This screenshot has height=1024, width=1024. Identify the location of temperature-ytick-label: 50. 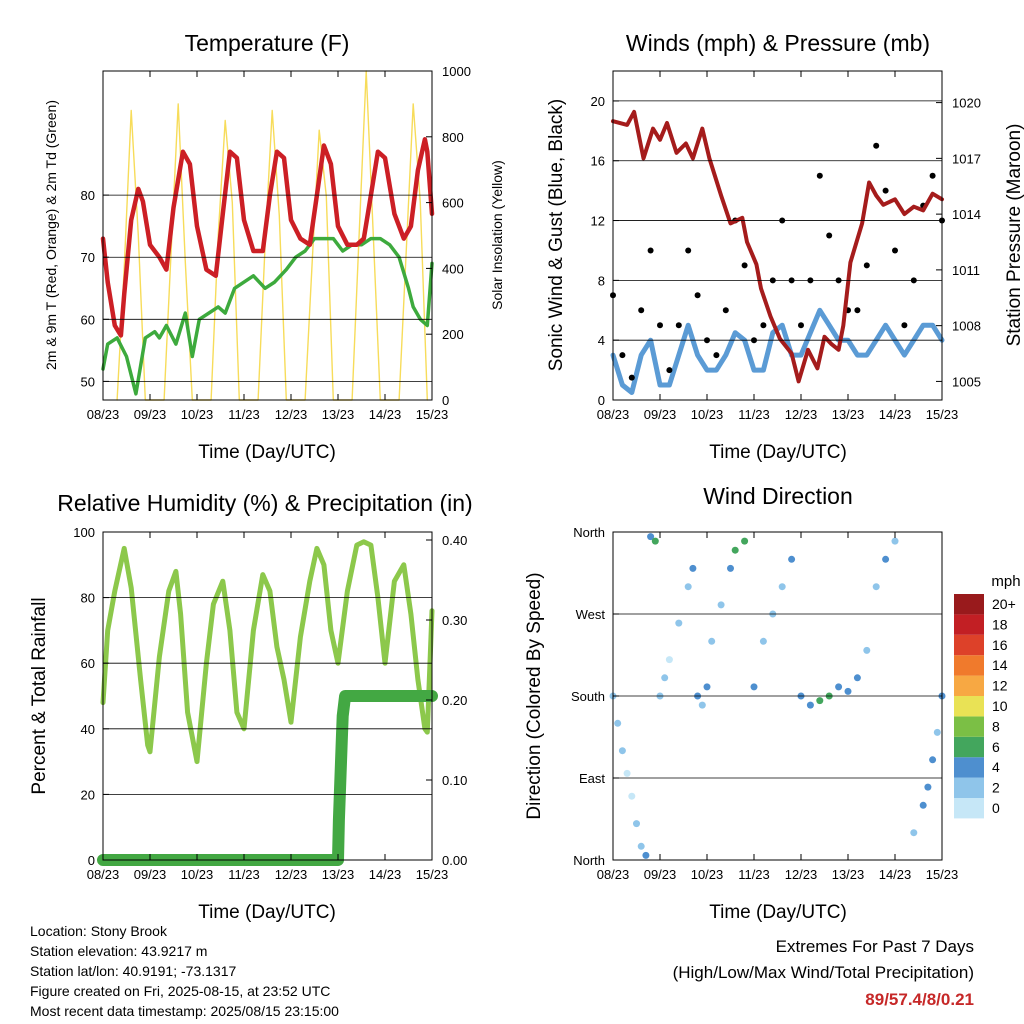
(88, 381).